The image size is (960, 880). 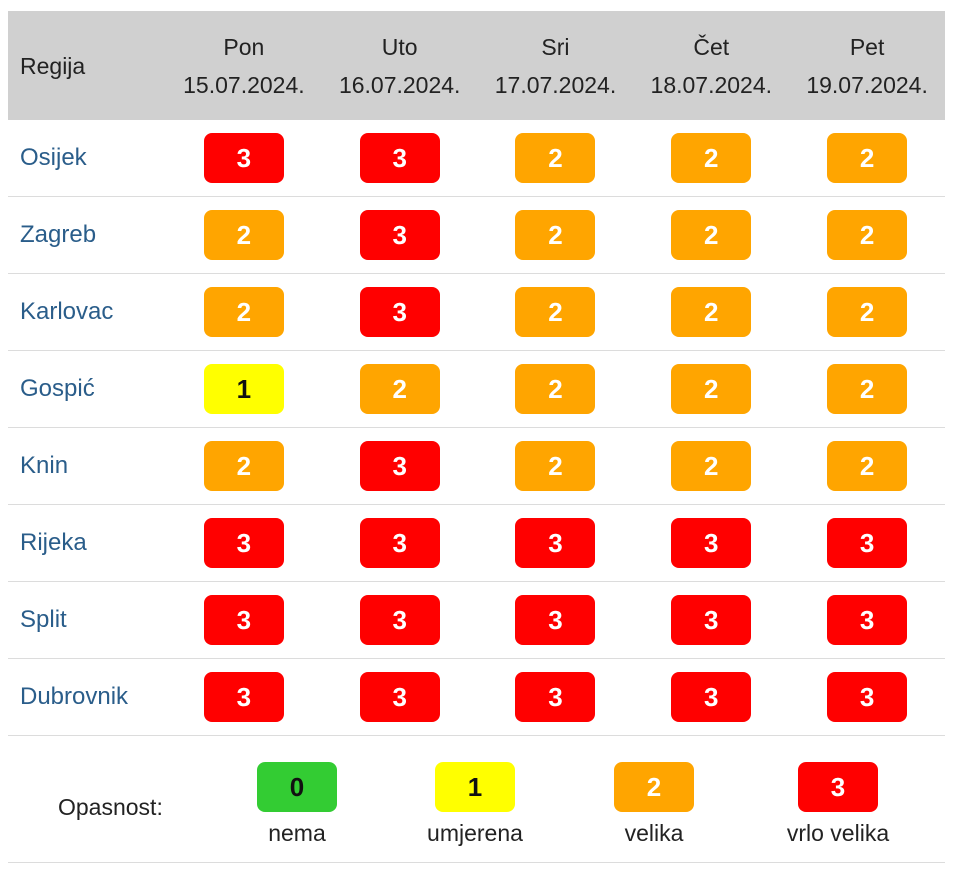 What do you see at coordinates (399, 84) in the screenshot?
I see `day-date: 16.07.2024.` at bounding box center [399, 84].